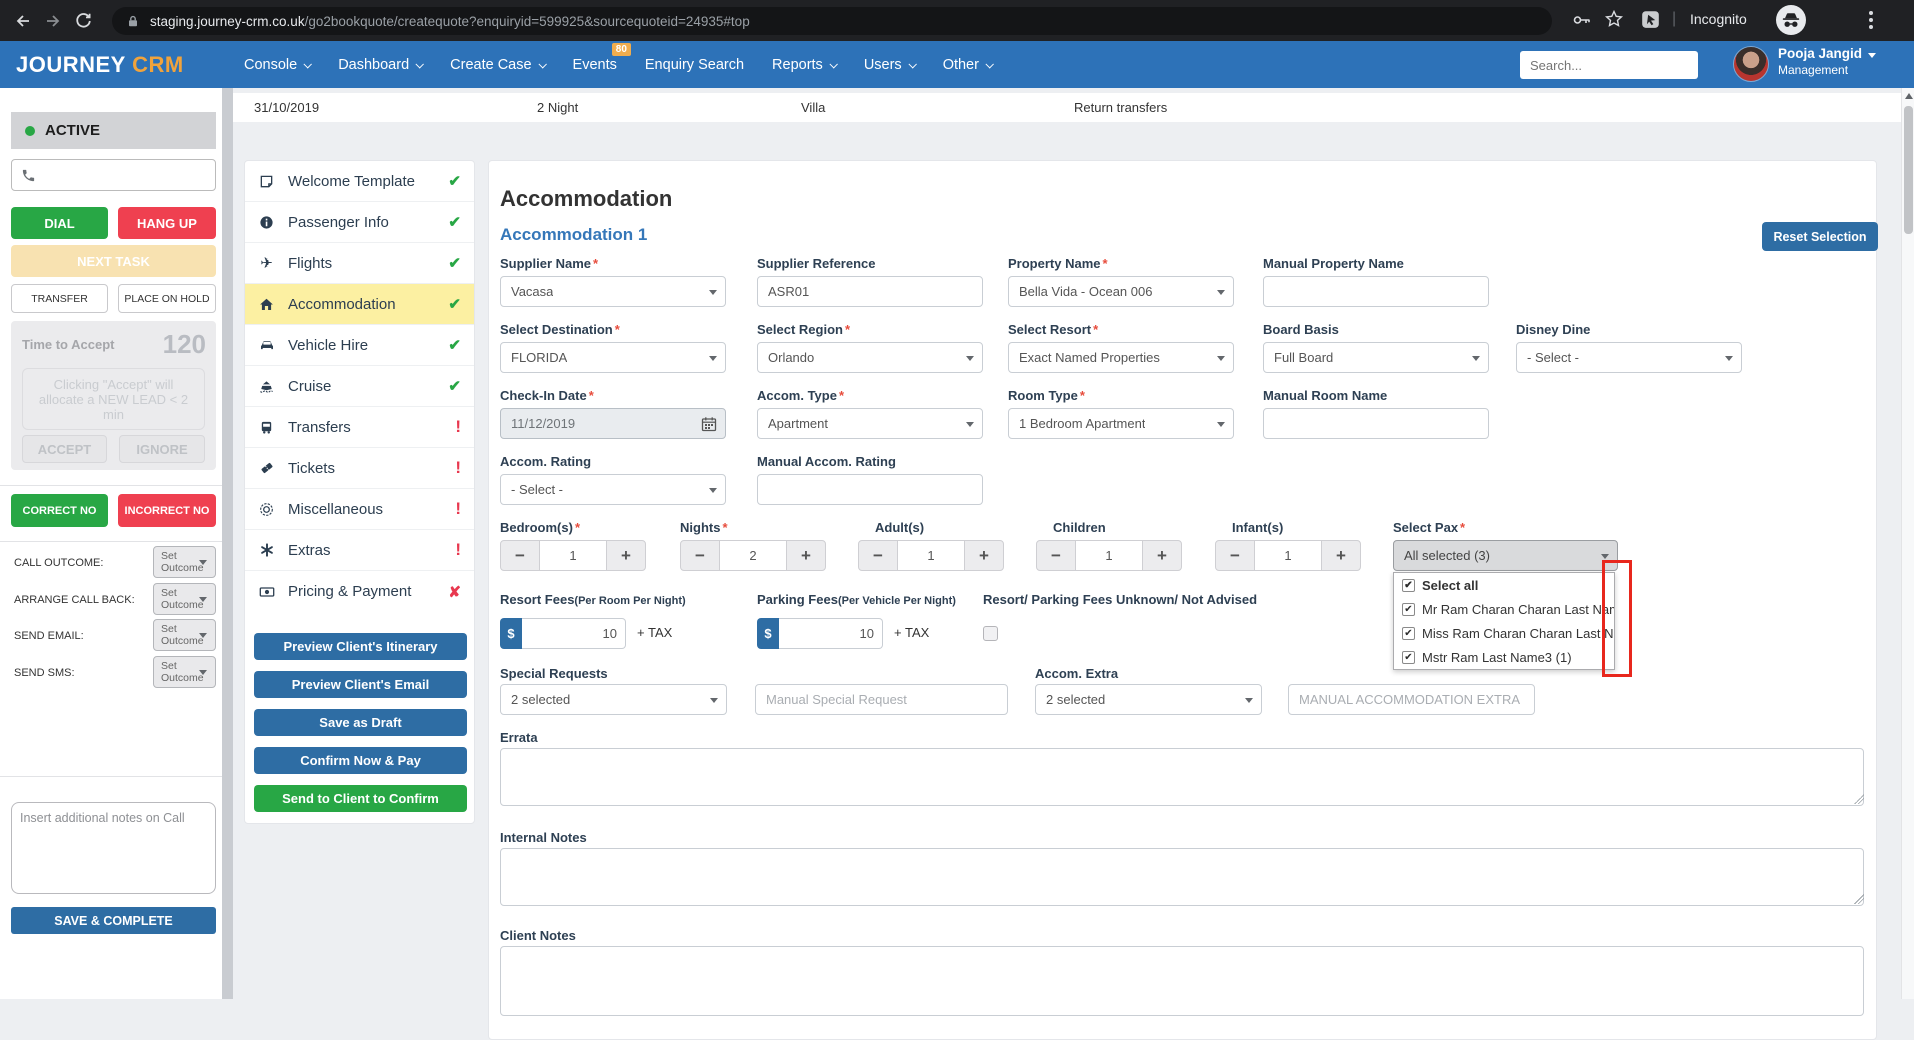 The height and width of the screenshot is (1040, 1914). I want to click on forward-icon, so click(53, 21).